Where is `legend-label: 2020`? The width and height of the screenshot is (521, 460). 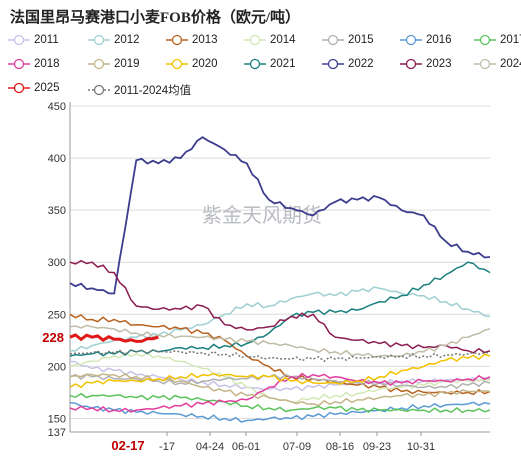 legend-label: 2020 is located at coordinates (205, 64).